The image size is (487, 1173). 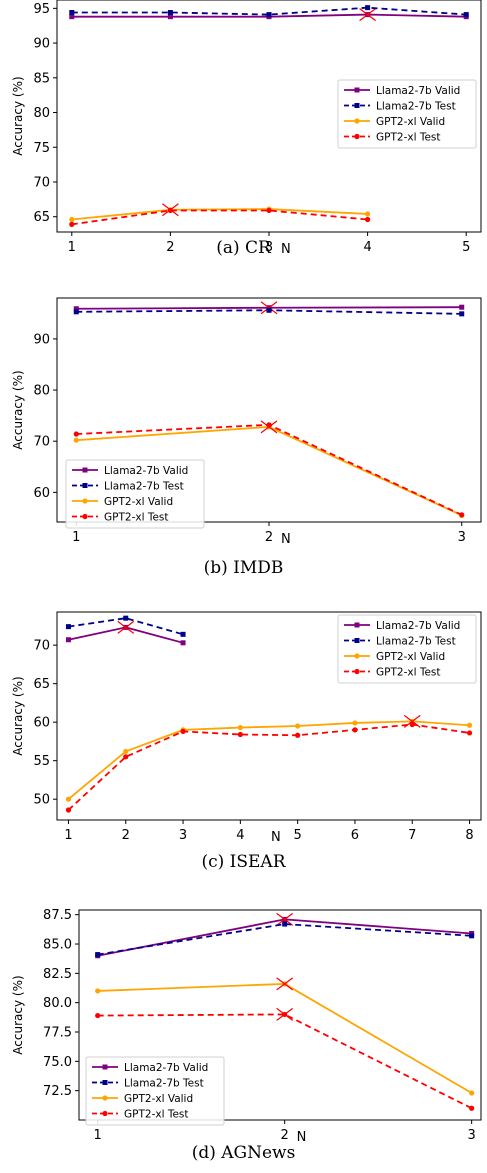 I want to click on y-tick-label: 72.5, so click(x=57, y=1091).